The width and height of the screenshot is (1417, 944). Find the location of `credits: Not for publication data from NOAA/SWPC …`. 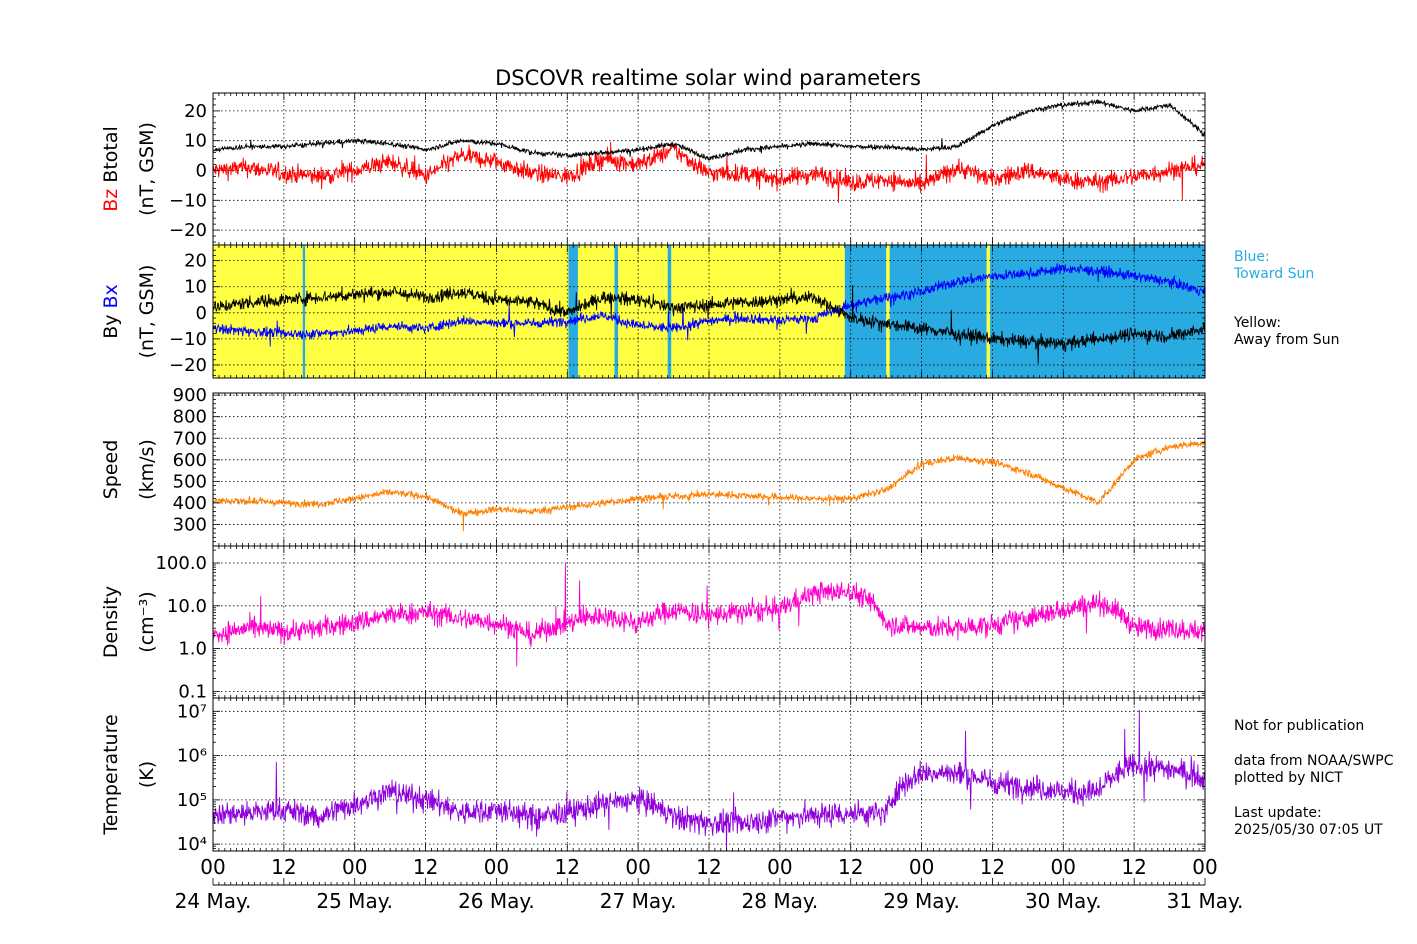

credits: Not for publication data from NOAA/SWPC … is located at coordinates (1314, 778).